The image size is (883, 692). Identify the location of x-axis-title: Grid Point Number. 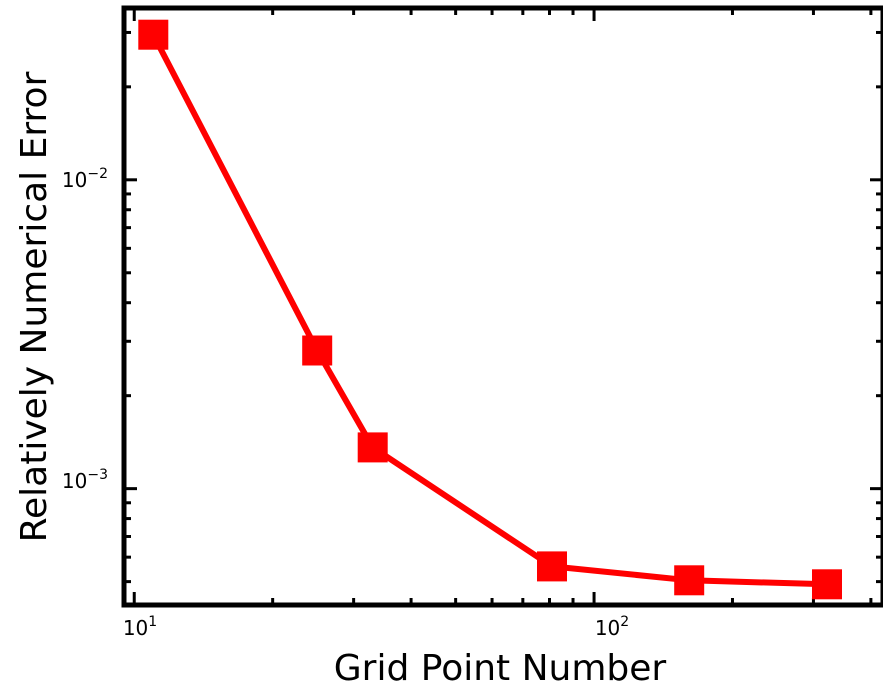
(500, 668).